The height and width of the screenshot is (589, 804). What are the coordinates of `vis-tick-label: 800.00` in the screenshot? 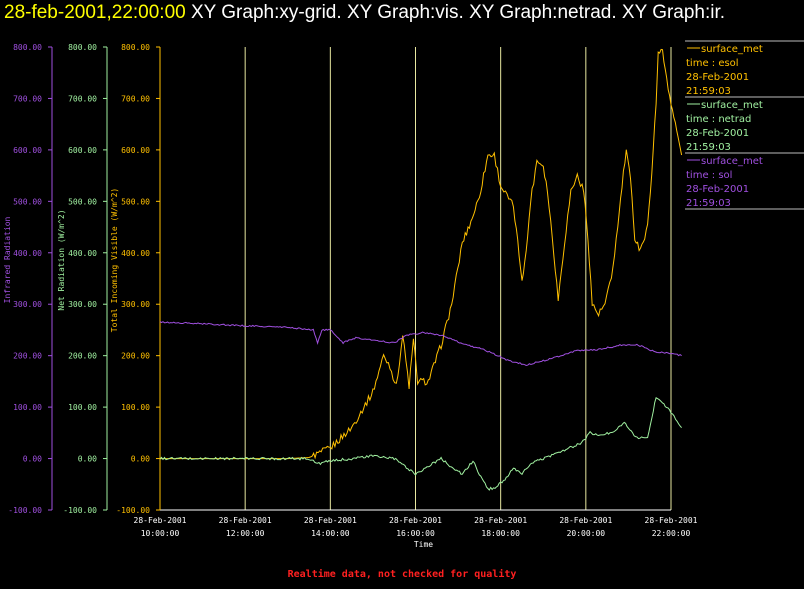 It's located at (135, 47).